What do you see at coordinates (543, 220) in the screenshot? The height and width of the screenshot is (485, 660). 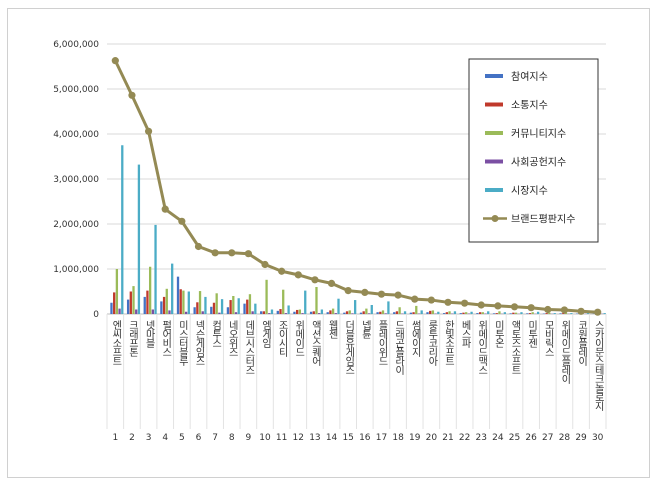 I see `legend-label: 브랜드평판지수` at bounding box center [543, 220].